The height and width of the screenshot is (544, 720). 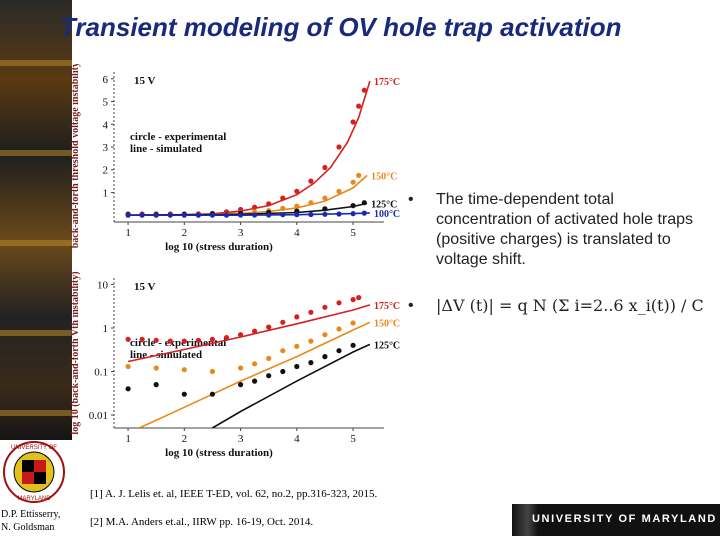 I want to click on university-seal-icon: UNIVERSITY OF MARYLAND, so click(x=34, y=472).